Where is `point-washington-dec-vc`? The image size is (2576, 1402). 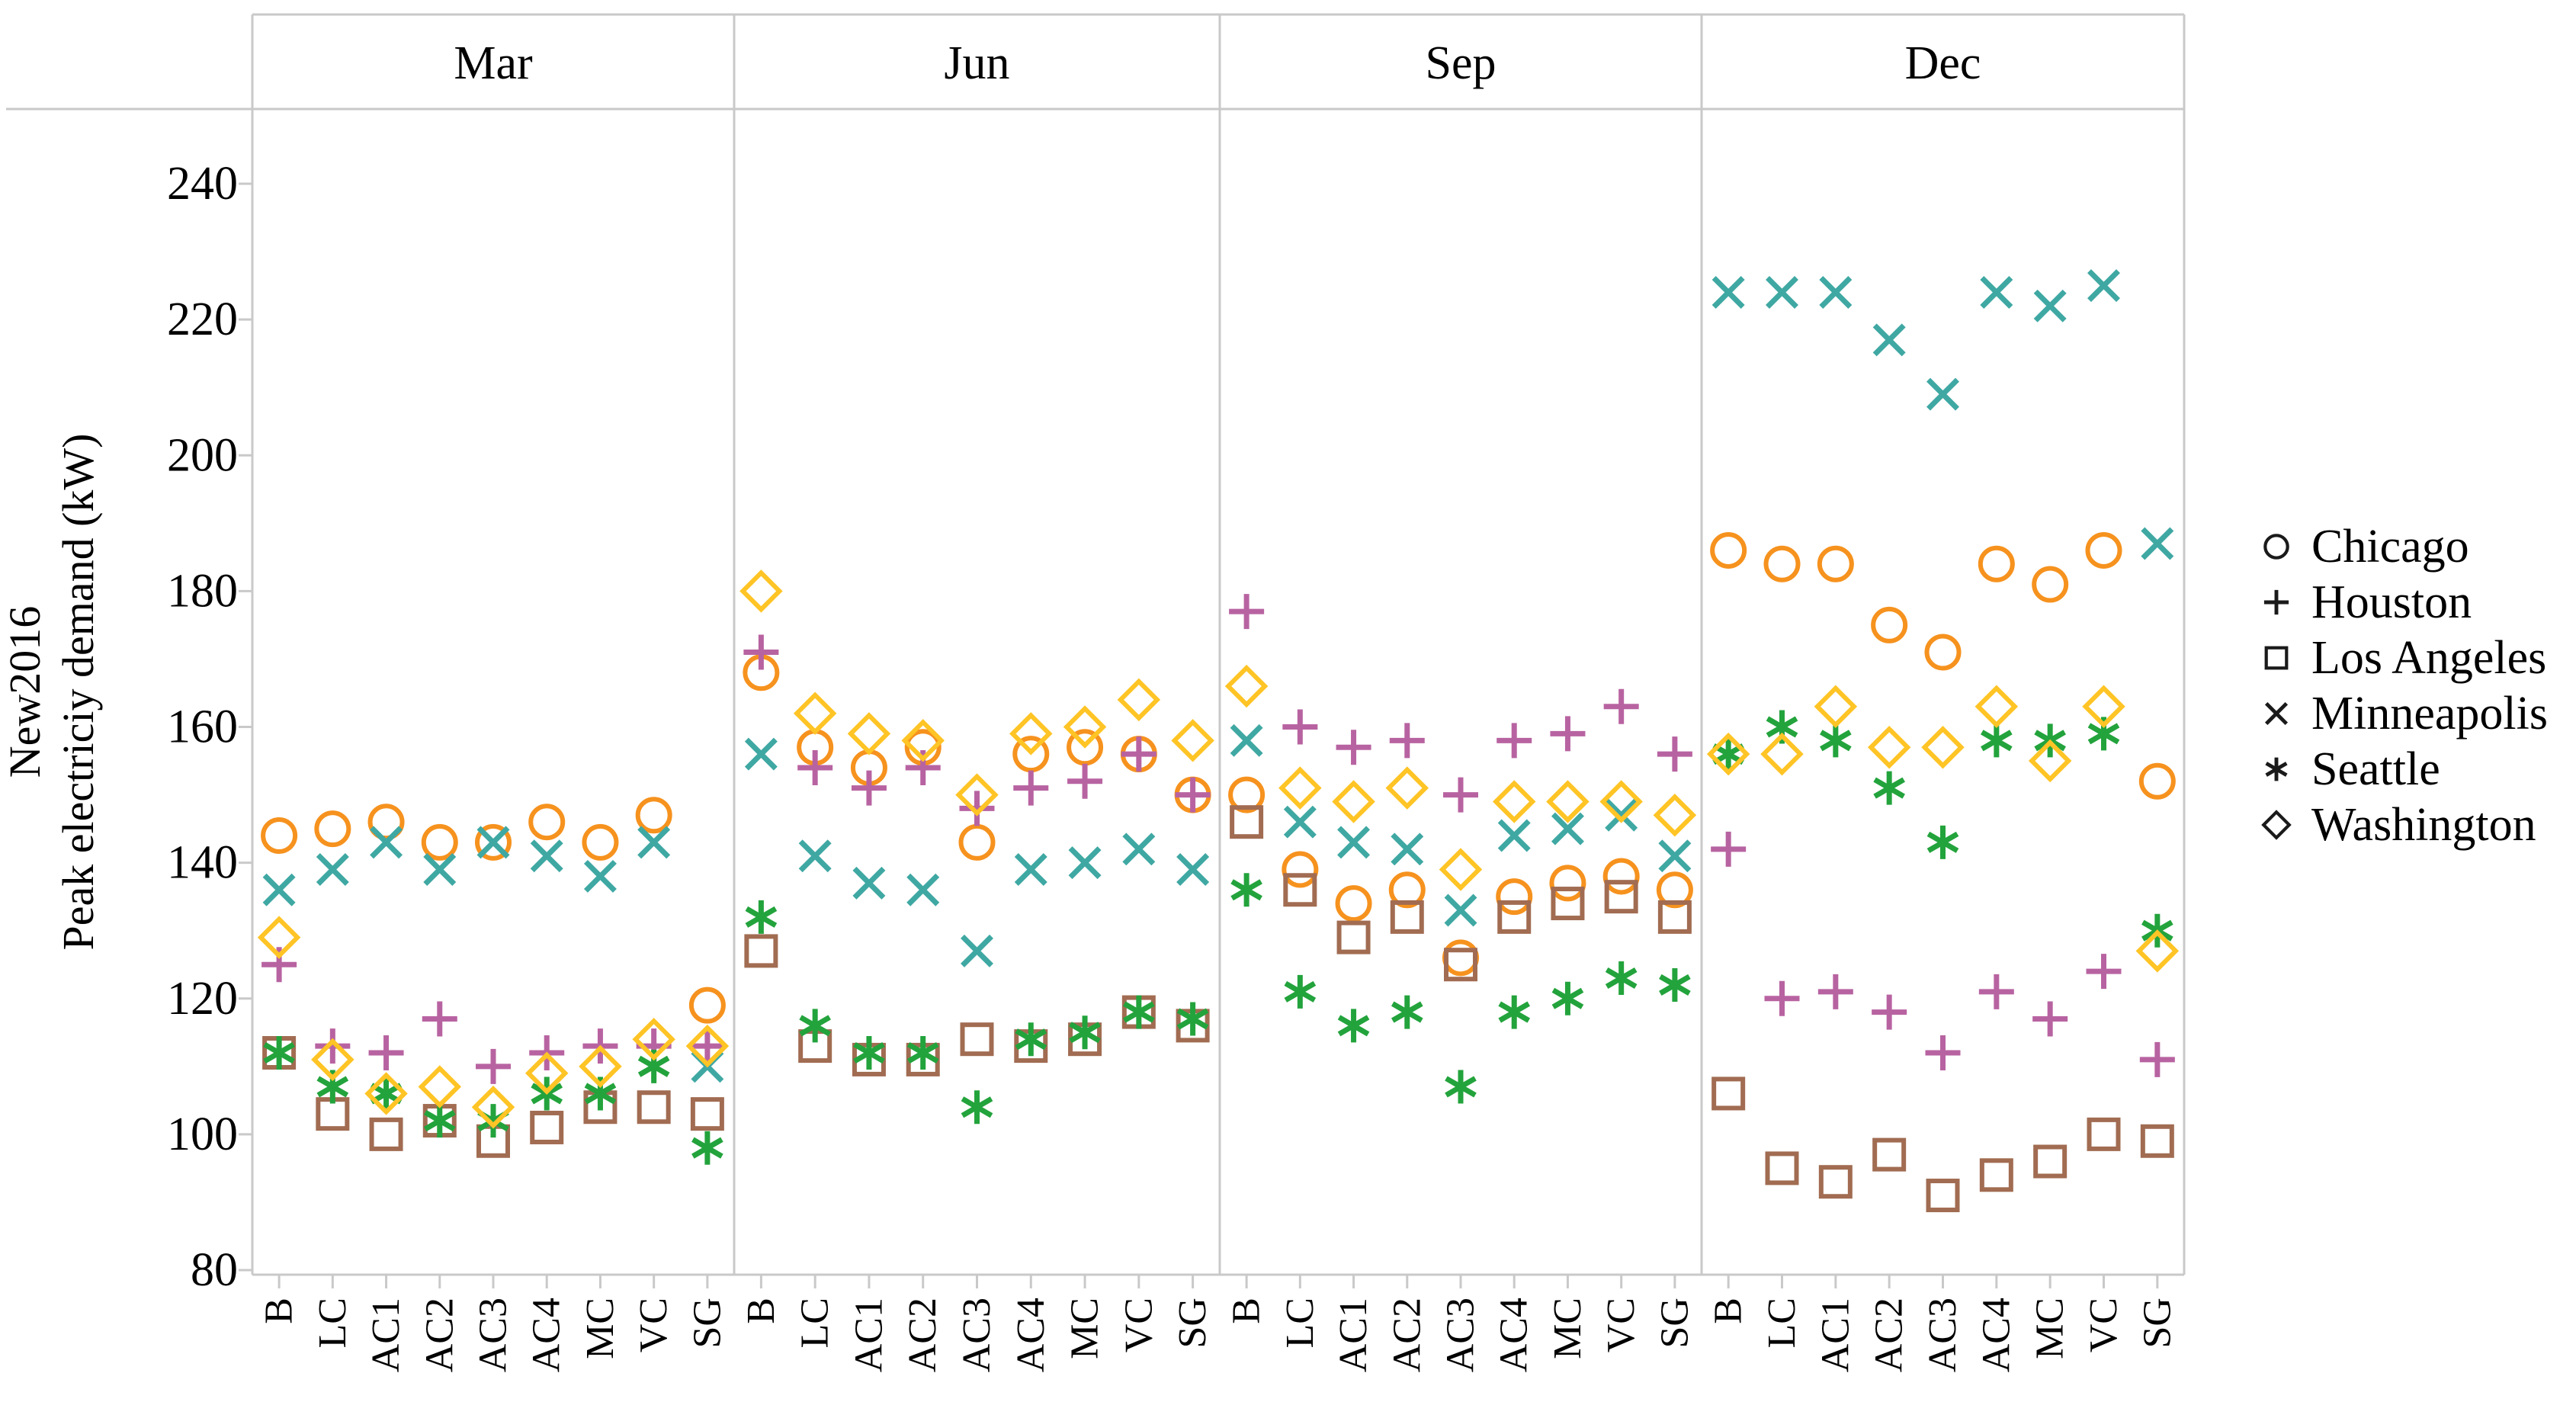 point-washington-dec-vc is located at coordinates (2103, 707).